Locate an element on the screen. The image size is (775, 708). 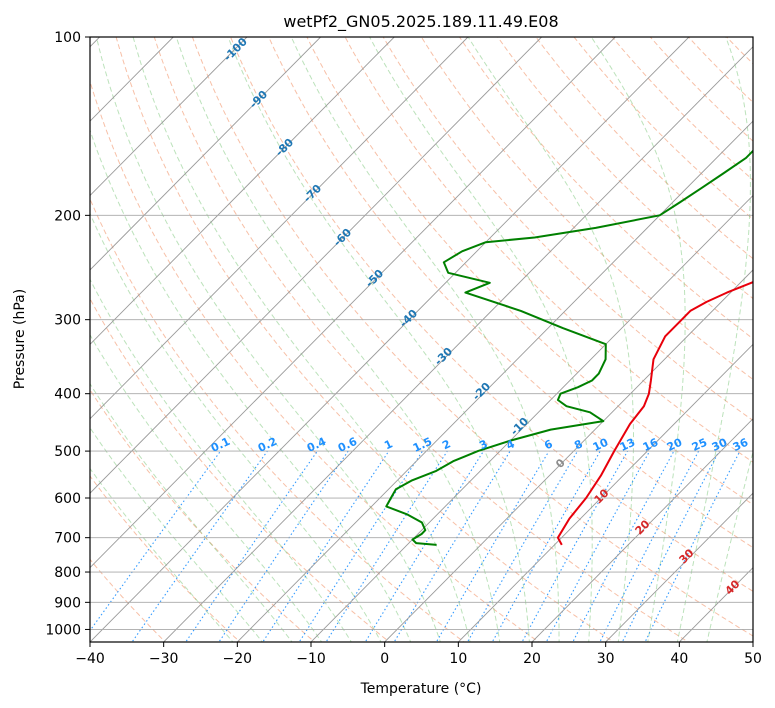
dry-adiabat-label: -40 is located at coordinates (408, 318).